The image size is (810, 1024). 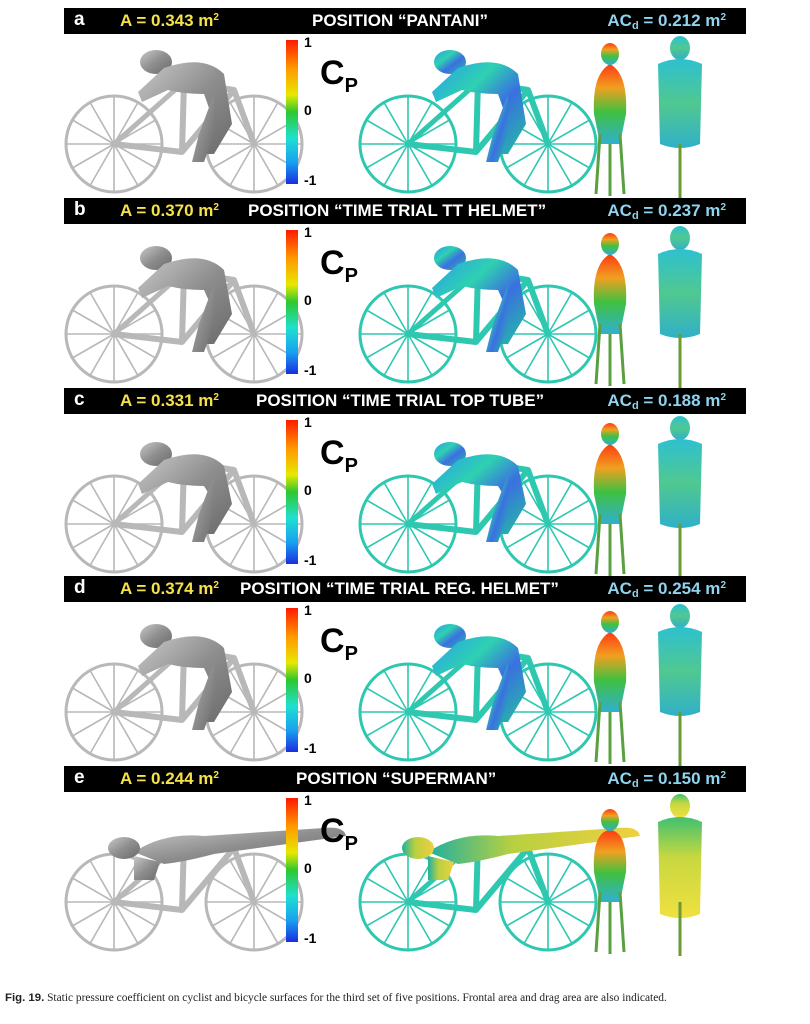 I want to click on caption-label: Fig. 19., so click(x=25, y=998).